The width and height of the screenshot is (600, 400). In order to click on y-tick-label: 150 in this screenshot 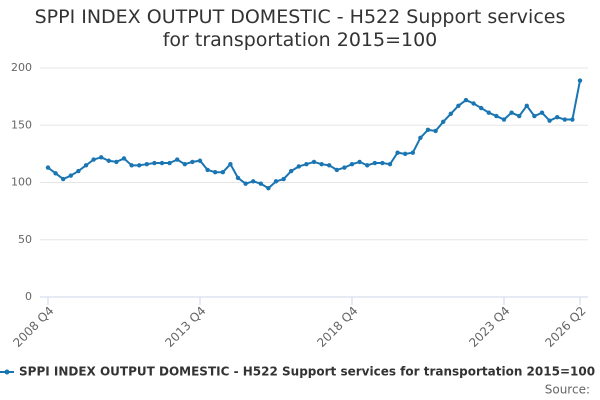, I will do `click(21, 124)`.